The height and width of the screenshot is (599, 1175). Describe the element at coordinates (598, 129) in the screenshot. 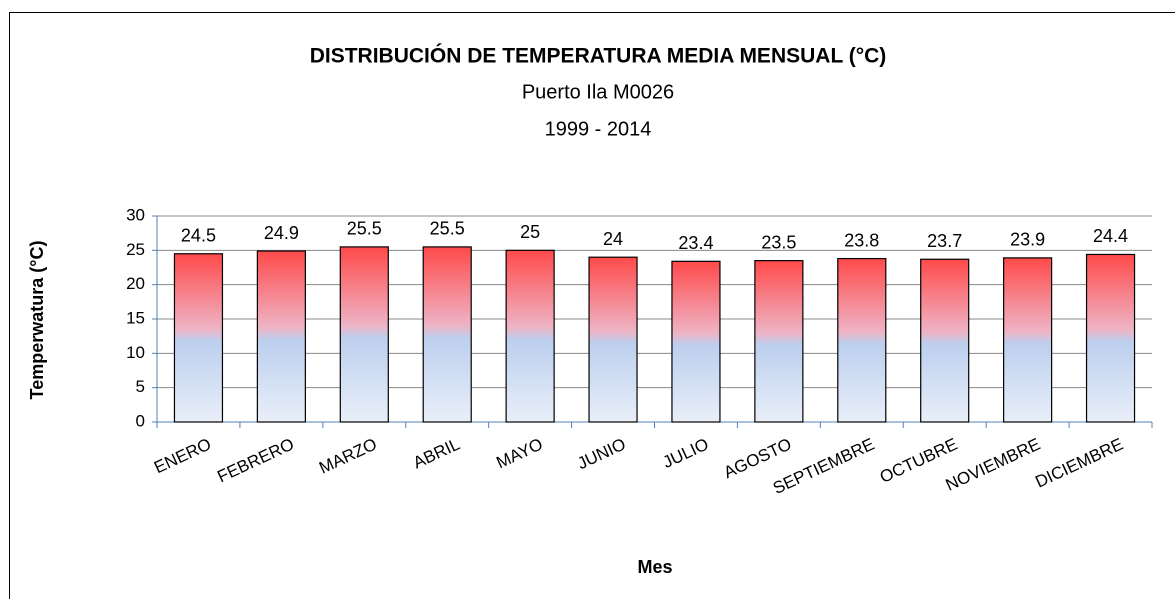

I see `chart-period: 1999 - 2014` at that location.